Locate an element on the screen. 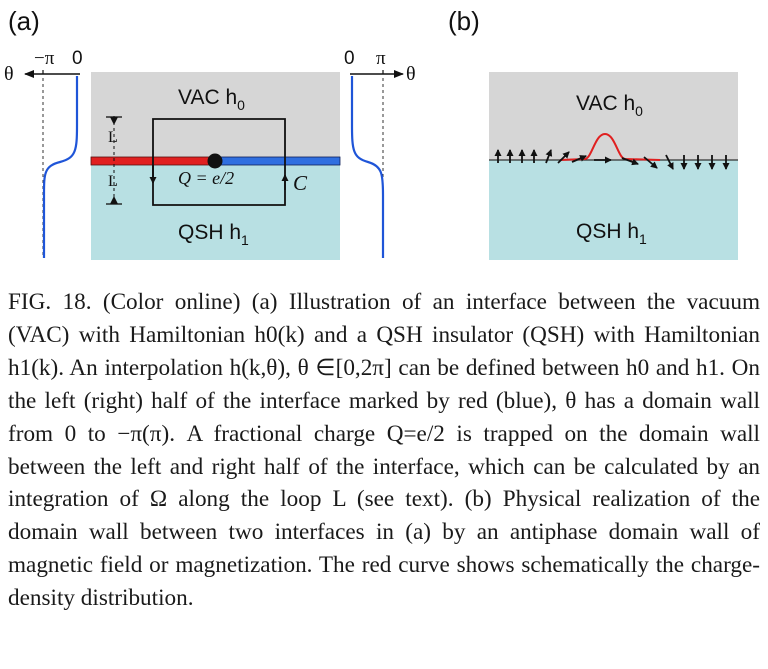 The image size is (768, 669). charge-density-curve is located at coordinates (610, 146).